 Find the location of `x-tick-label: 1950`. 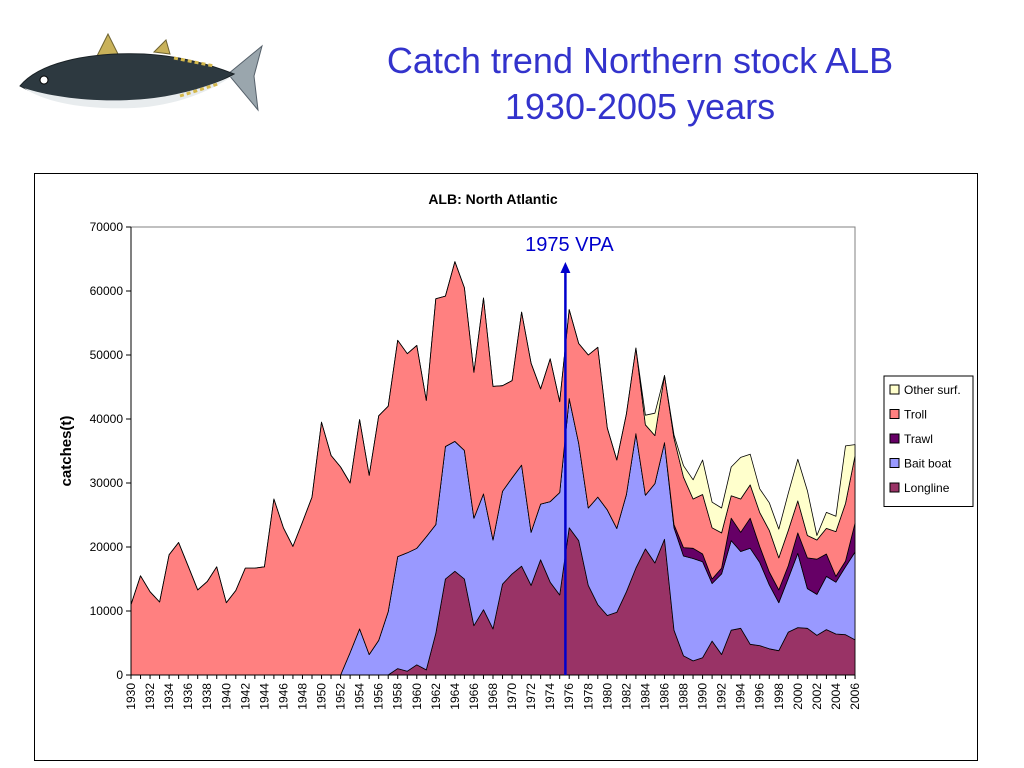

x-tick-label: 1950 is located at coordinates (322, 696).